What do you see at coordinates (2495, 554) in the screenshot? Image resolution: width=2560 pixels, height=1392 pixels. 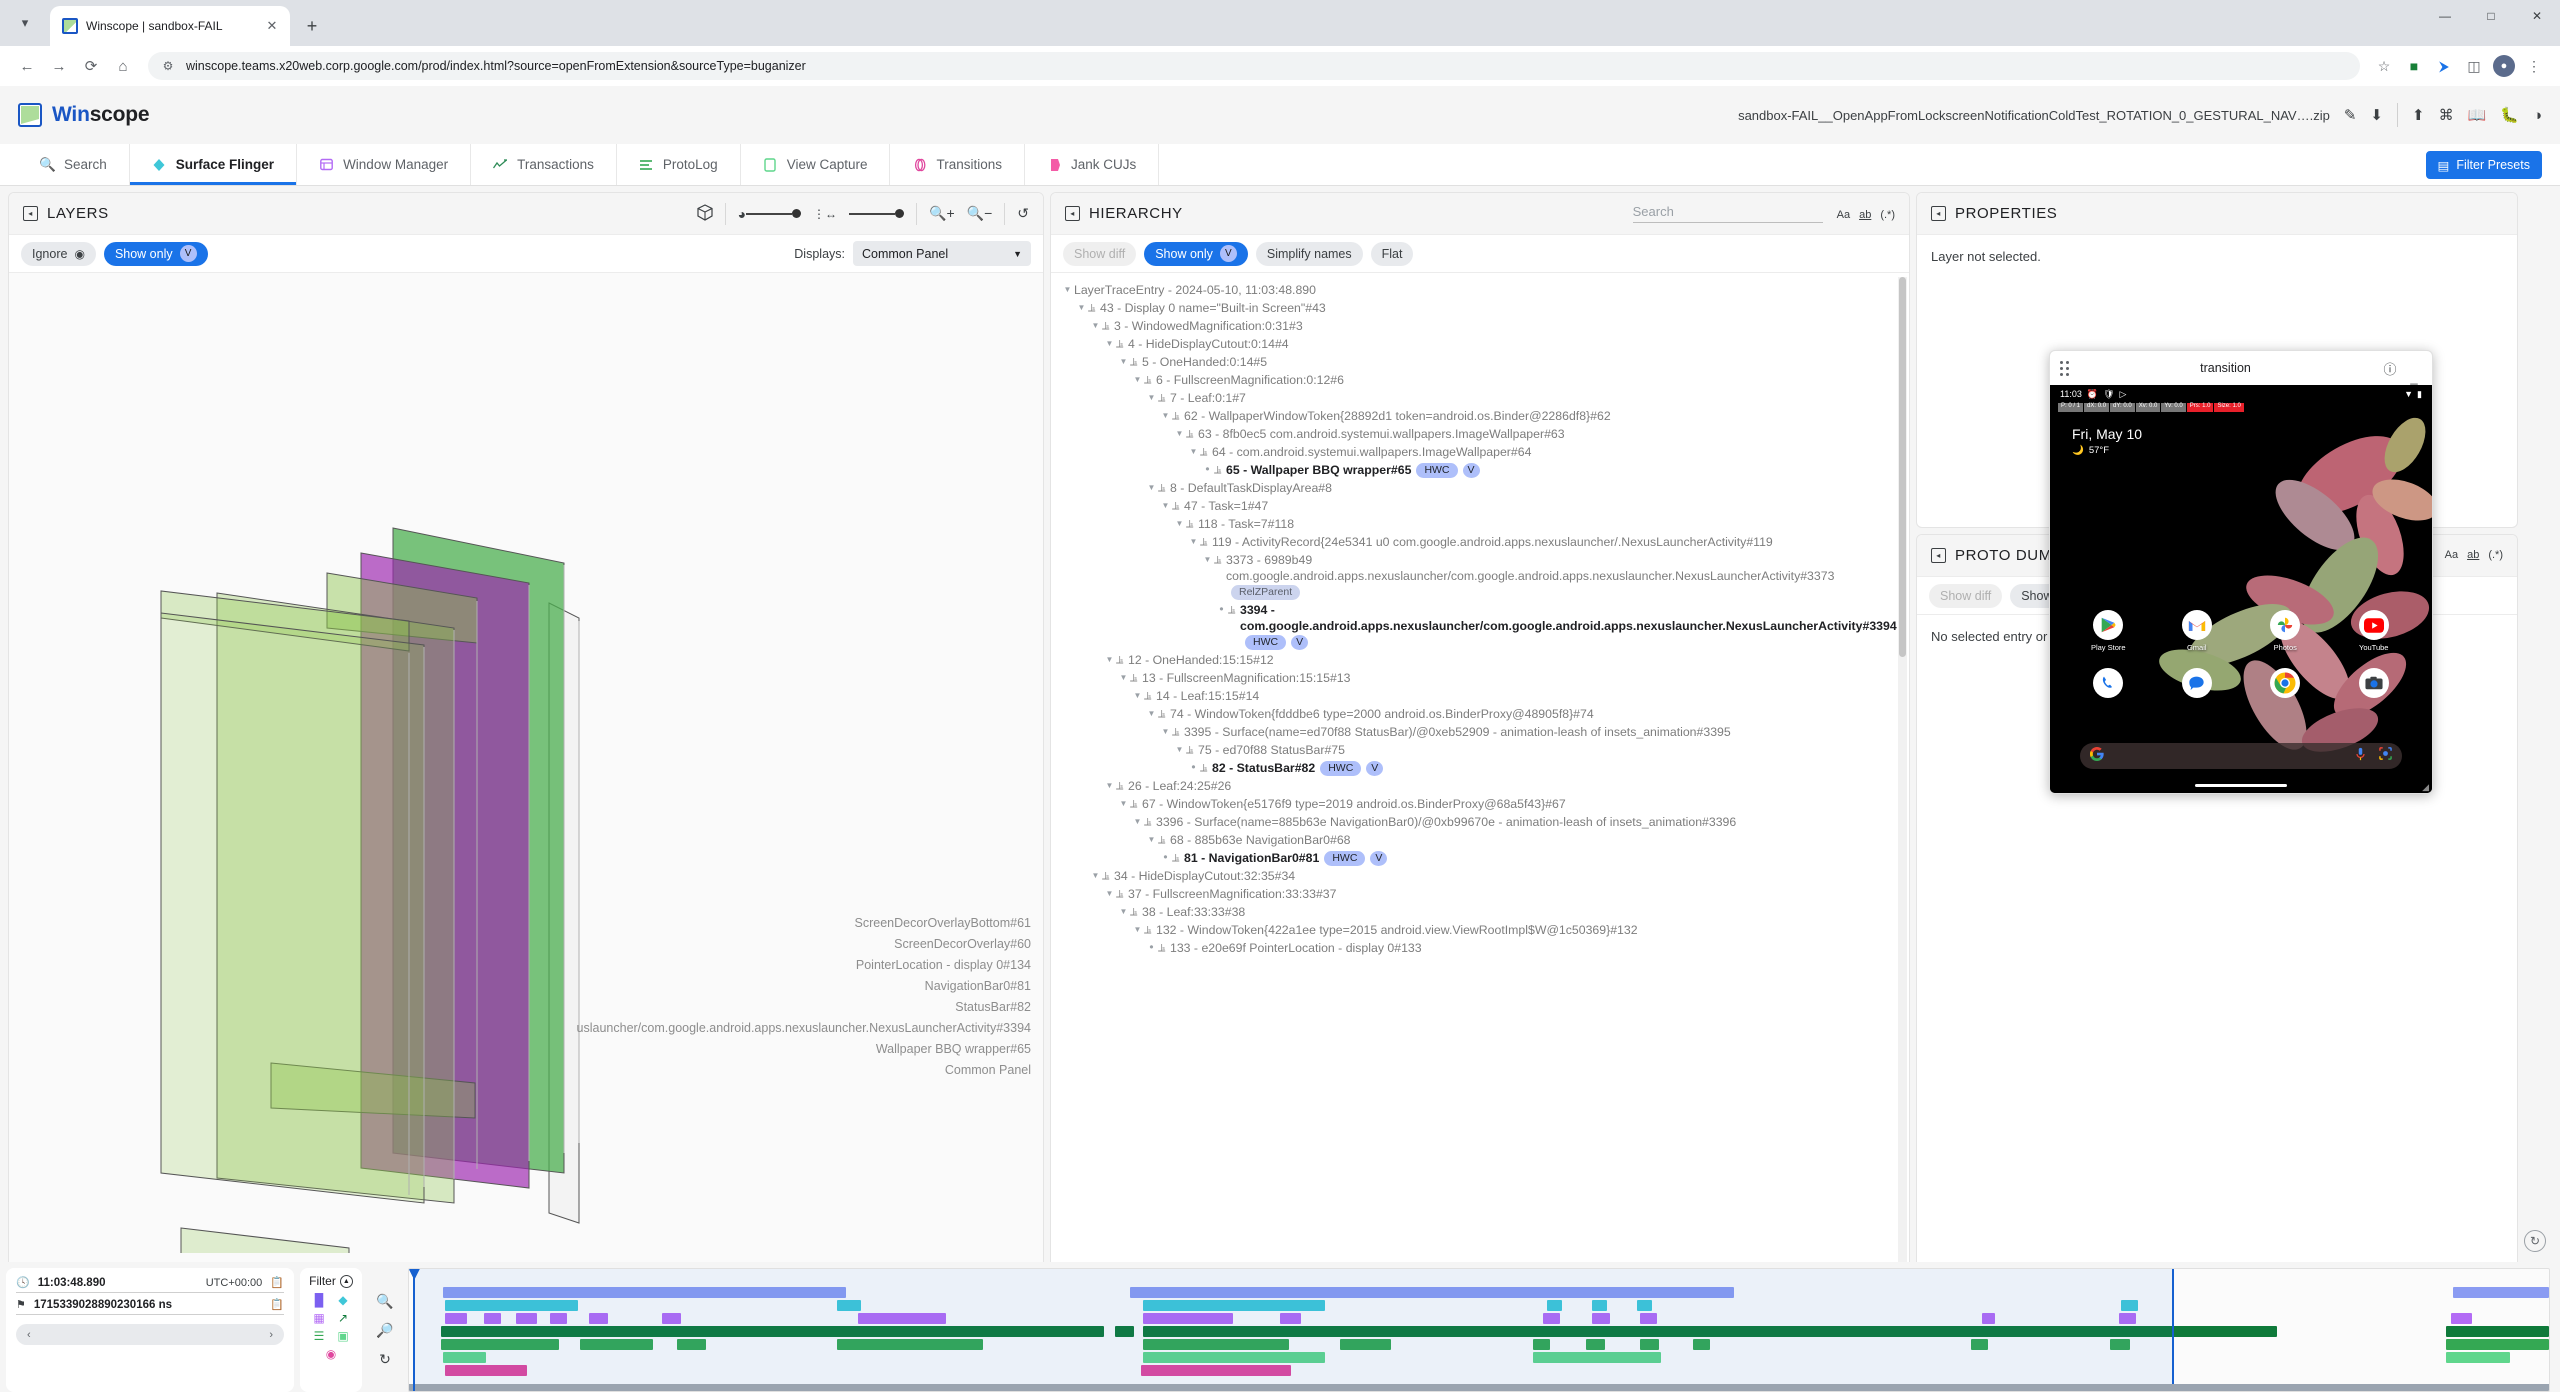 I see `regex-icon: (.*)` at bounding box center [2495, 554].